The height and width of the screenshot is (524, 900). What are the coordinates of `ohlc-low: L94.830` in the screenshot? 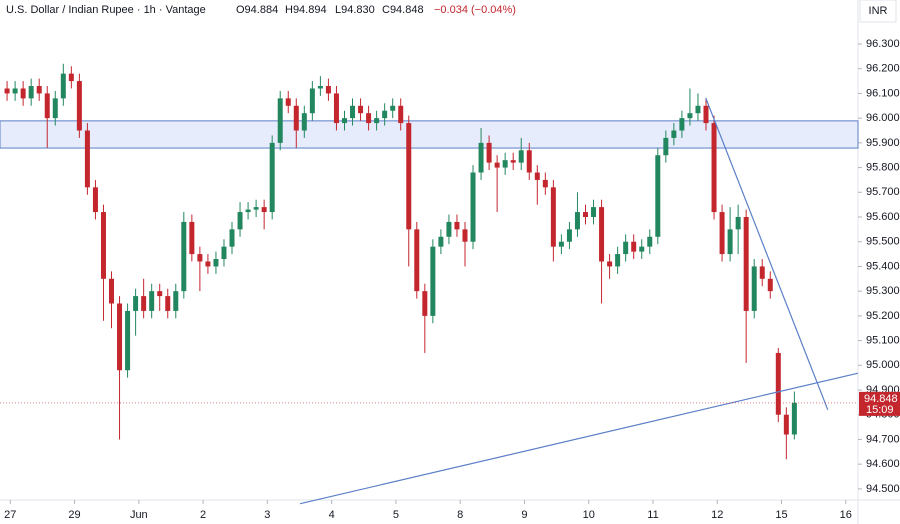 It's located at (355, 10).